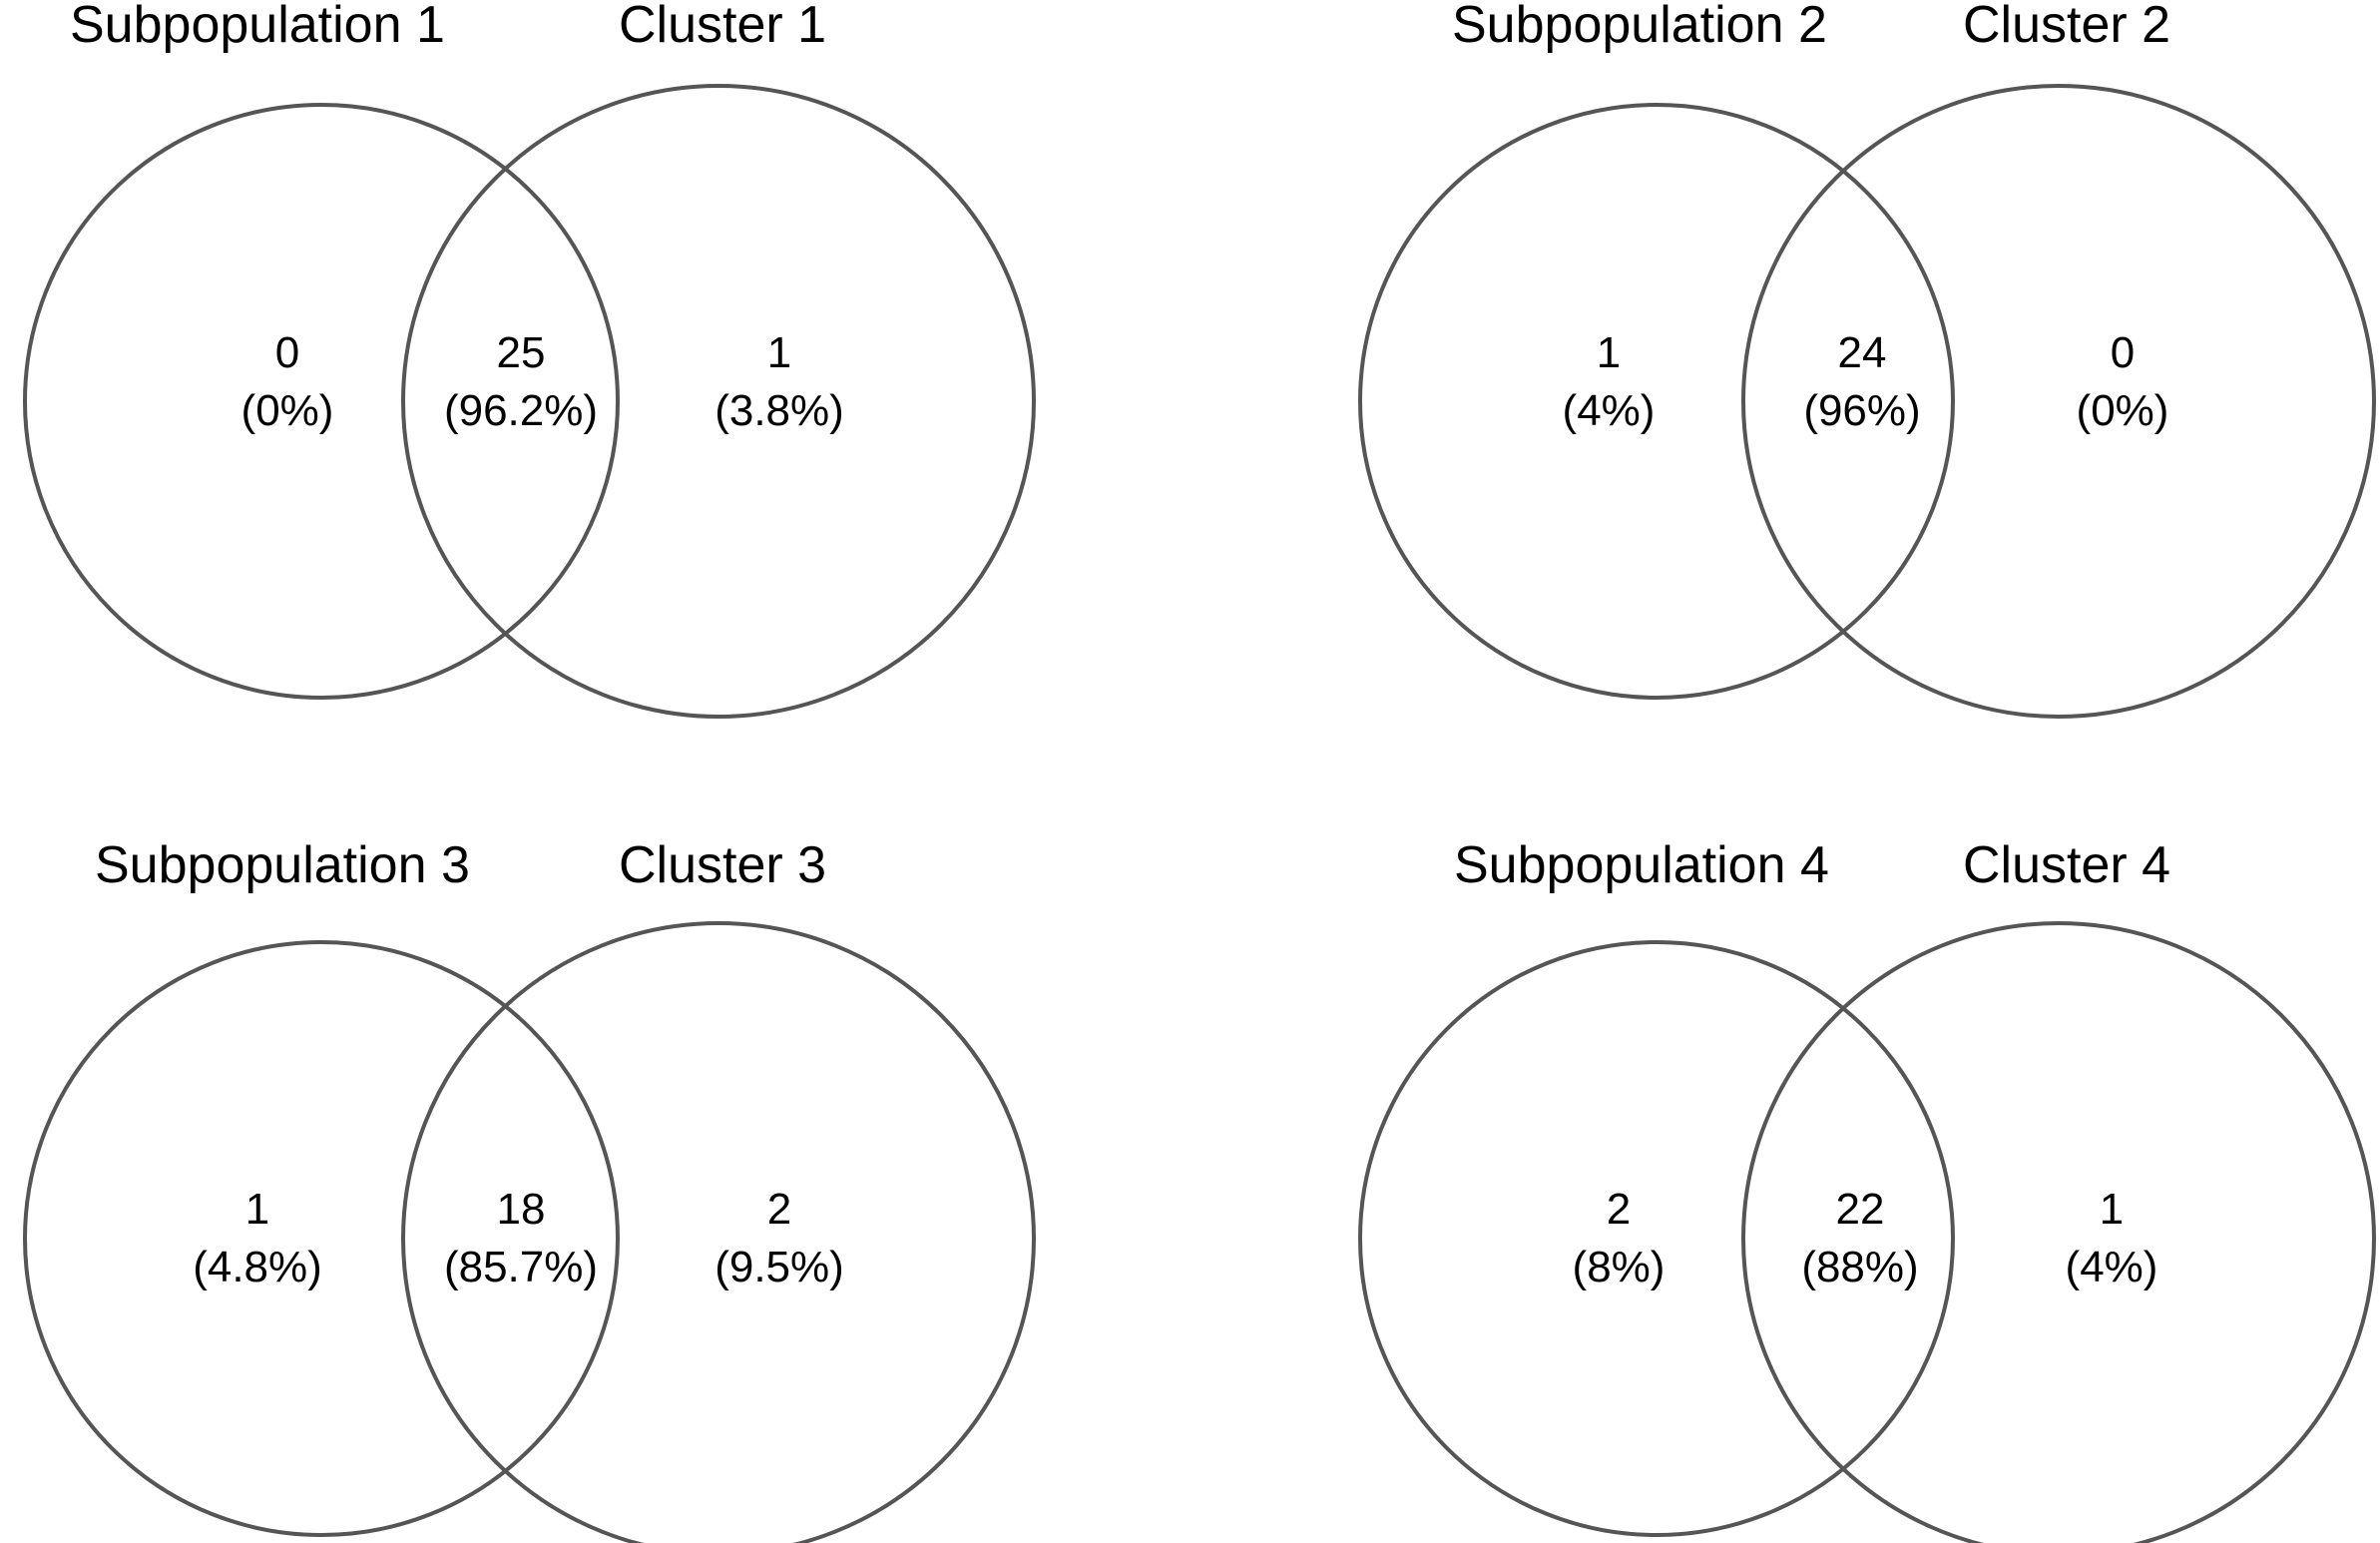  What do you see at coordinates (521, 1209) in the screenshot?
I see `overlap-count: 18` at bounding box center [521, 1209].